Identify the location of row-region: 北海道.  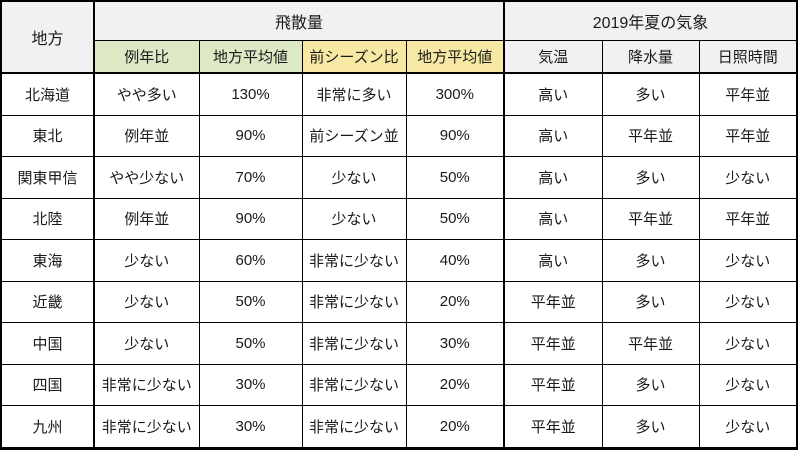
(47, 94).